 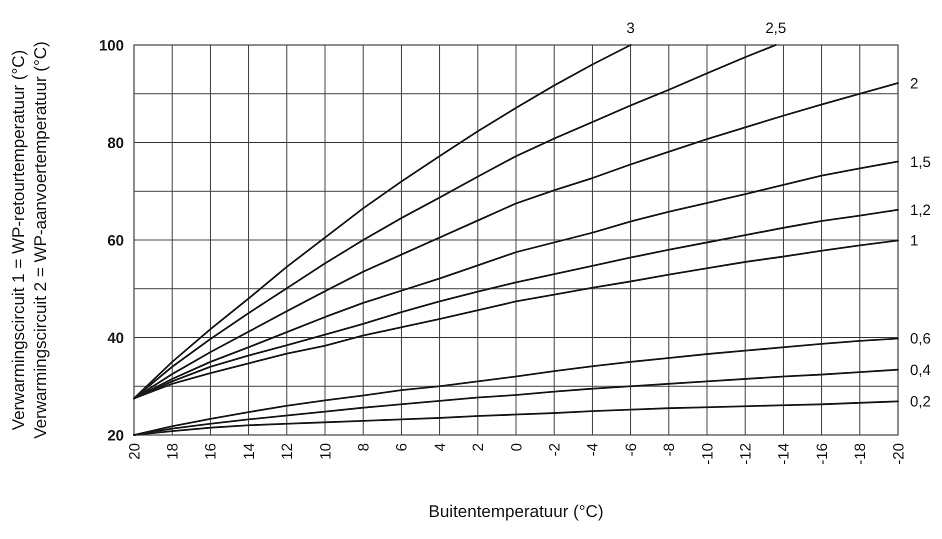 What do you see at coordinates (899, 454) in the screenshot?
I see `x-tick-label: -20` at bounding box center [899, 454].